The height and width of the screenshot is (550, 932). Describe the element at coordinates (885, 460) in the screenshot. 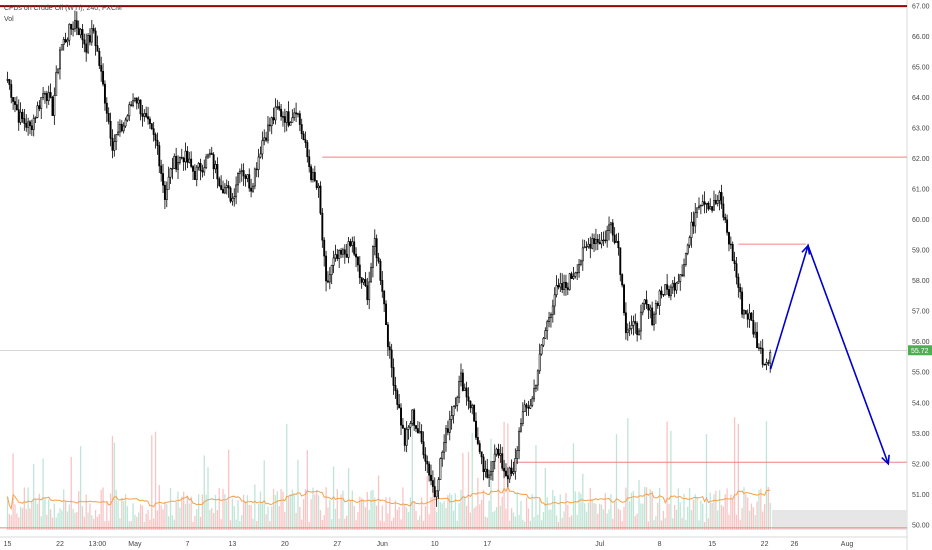

I see `projection-arrowhead` at that location.